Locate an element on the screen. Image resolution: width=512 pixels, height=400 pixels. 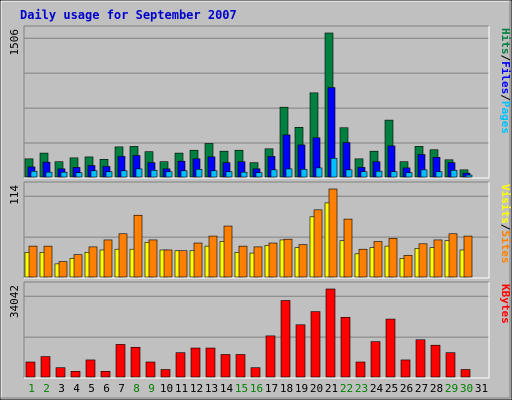
max-label-kbytes: 34042 is located at coordinates (14, 301).